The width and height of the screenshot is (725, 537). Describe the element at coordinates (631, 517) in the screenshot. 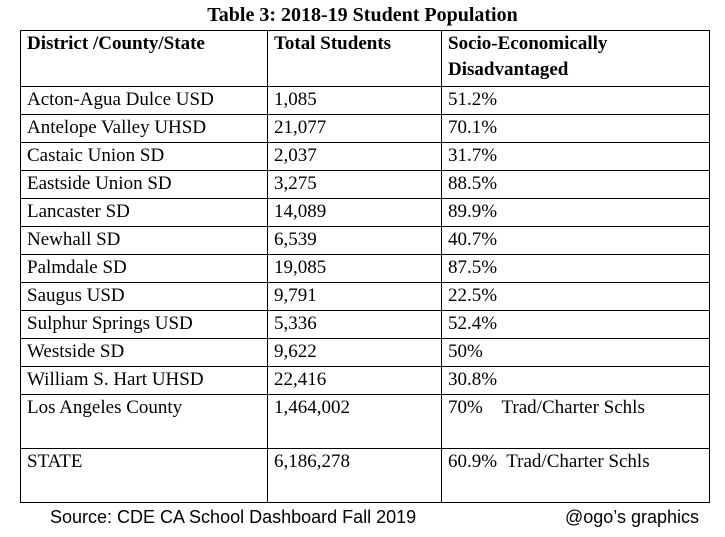

I see `credit: @ogo’s graphics` at that location.